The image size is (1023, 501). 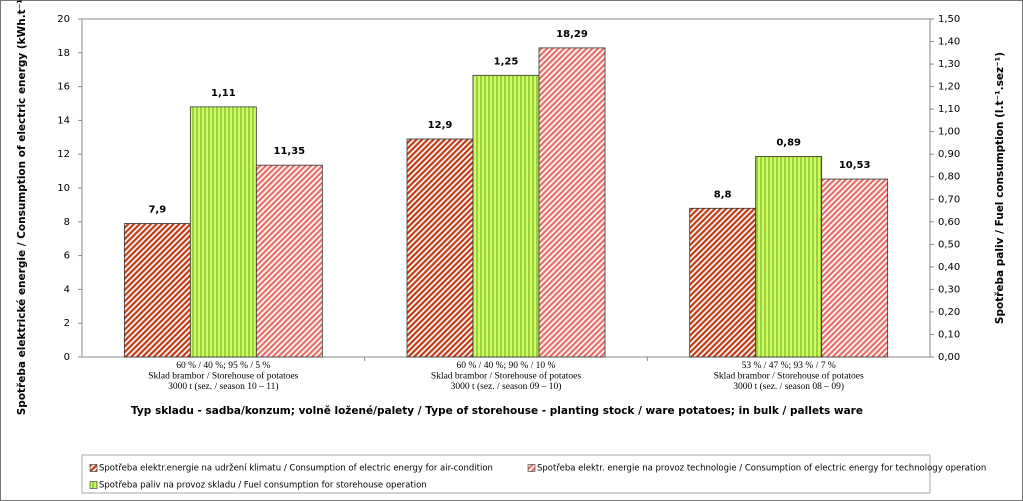 I want to click on y2-tick-label: 0,10, so click(x=949, y=334).